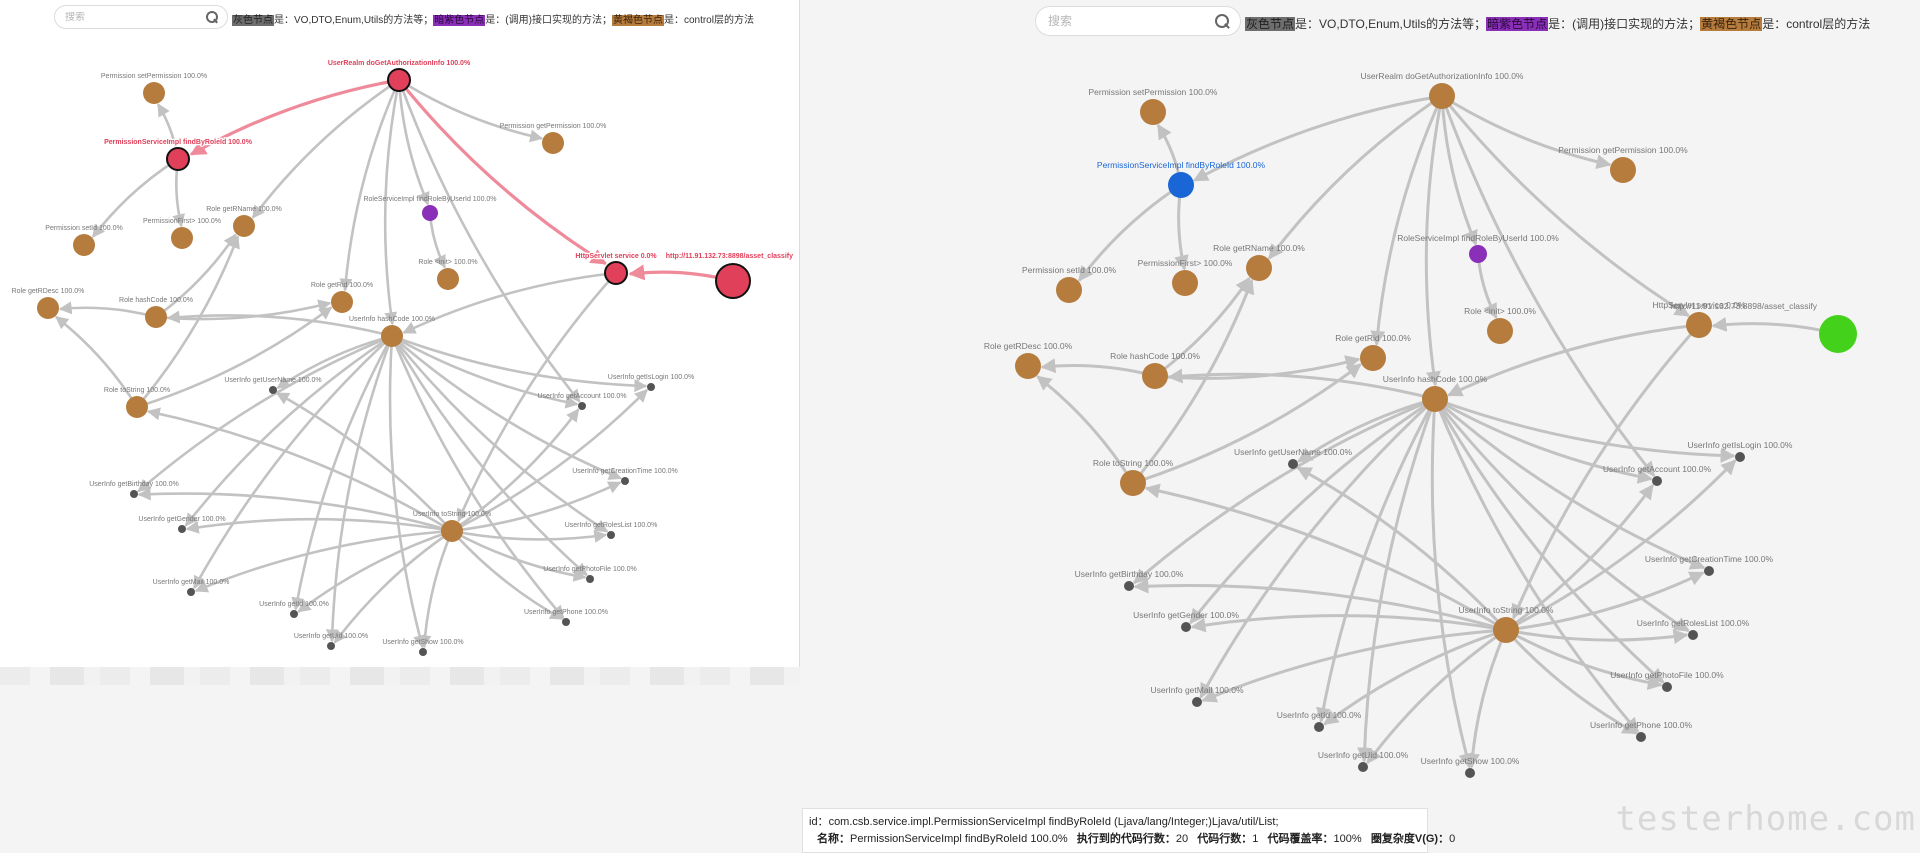  I want to click on node-set-perm: Permission setPermission 100.0%, so click(1153, 106).